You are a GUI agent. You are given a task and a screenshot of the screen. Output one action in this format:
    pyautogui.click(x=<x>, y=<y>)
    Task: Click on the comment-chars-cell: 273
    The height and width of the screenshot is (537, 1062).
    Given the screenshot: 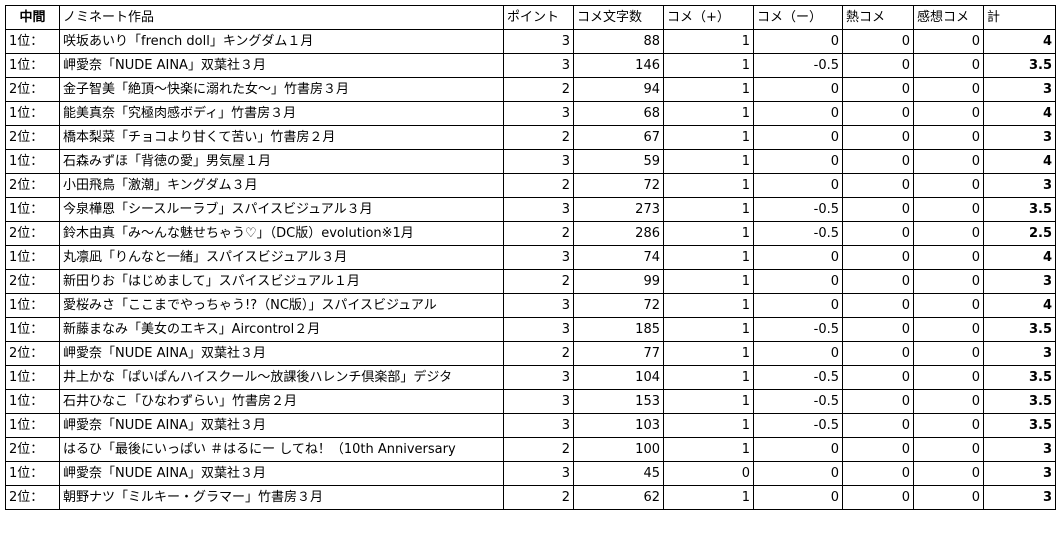 What is the action you would take?
    pyautogui.click(x=618, y=209)
    